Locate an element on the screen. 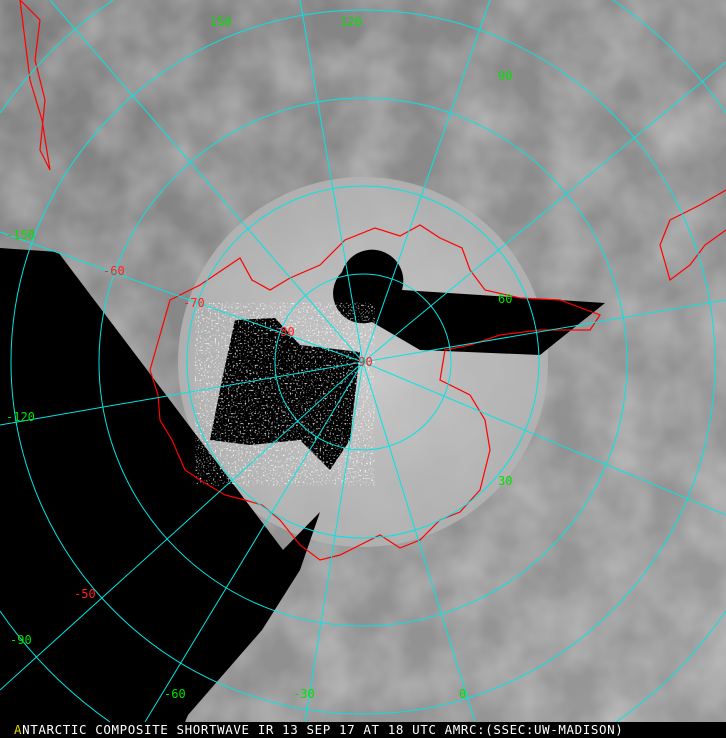  longitude-label: 90 is located at coordinates (505, 76).